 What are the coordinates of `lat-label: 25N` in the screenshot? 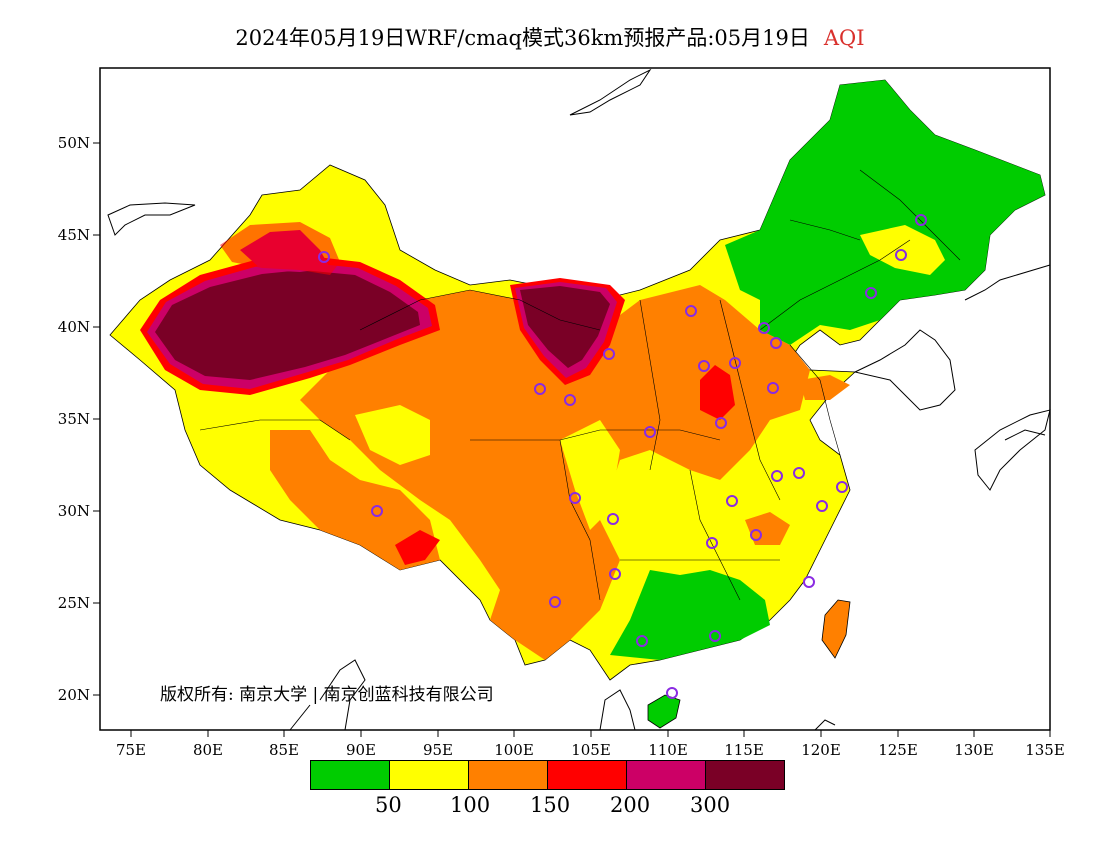 It's located at (74, 603).